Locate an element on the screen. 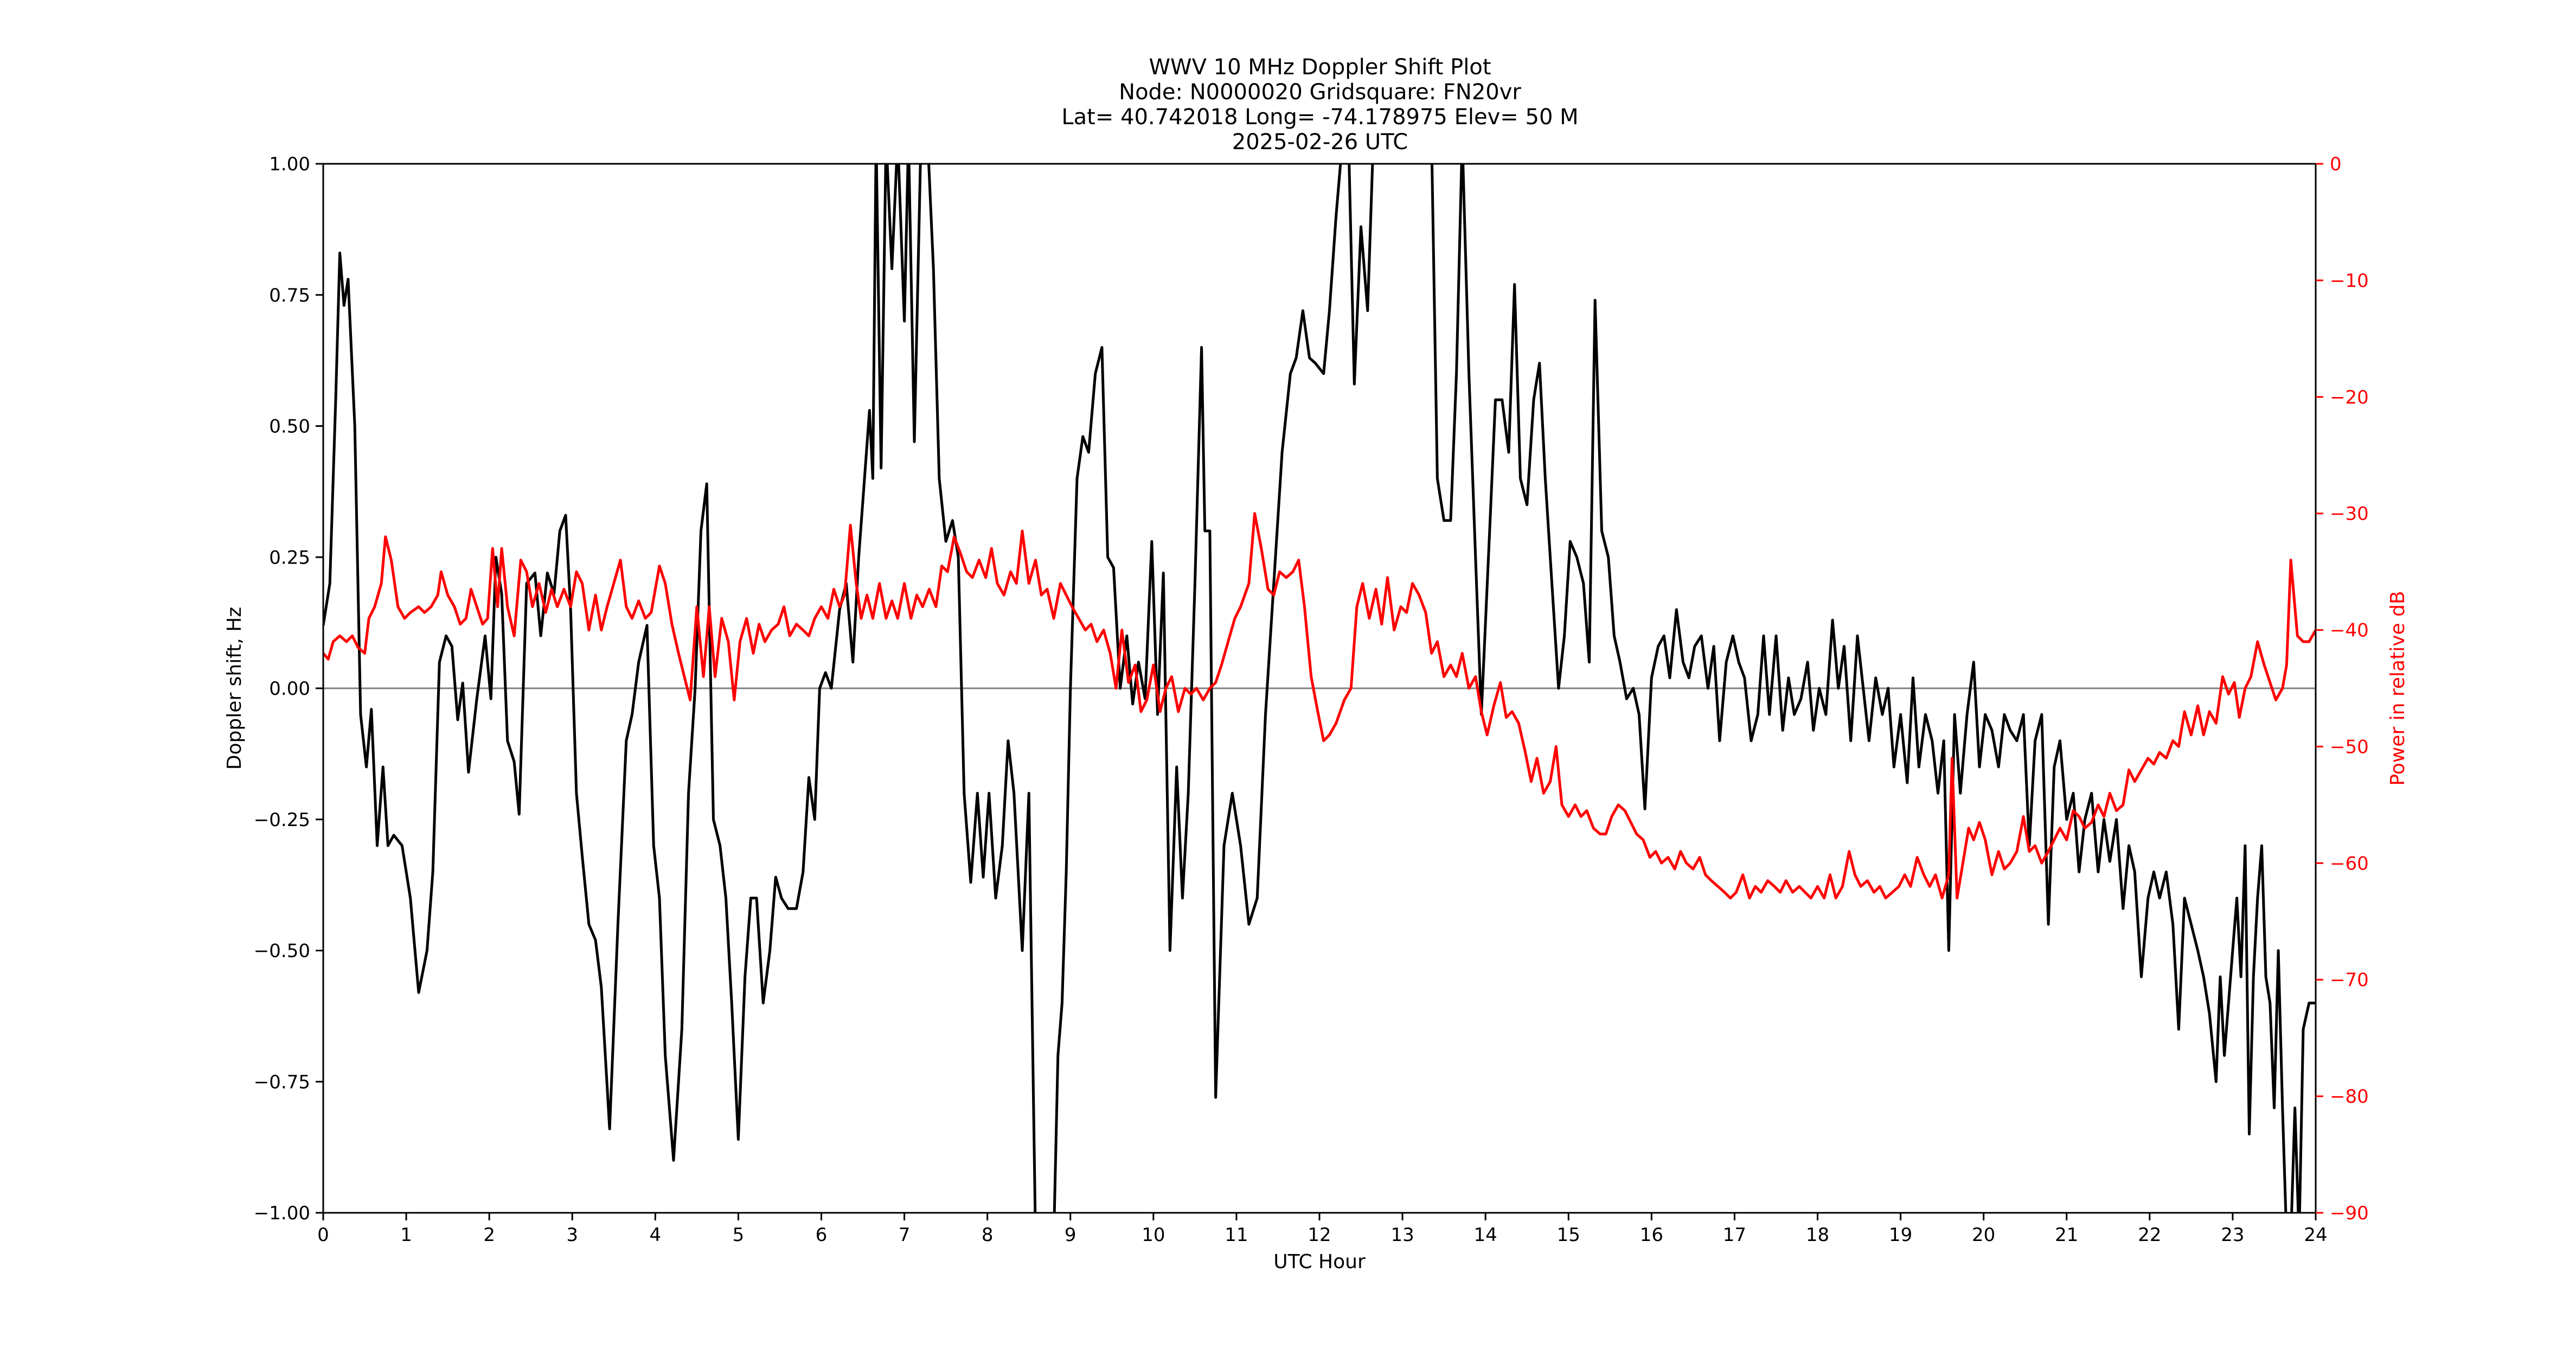  x-tick-label: 24 is located at coordinates (2315, 1235).